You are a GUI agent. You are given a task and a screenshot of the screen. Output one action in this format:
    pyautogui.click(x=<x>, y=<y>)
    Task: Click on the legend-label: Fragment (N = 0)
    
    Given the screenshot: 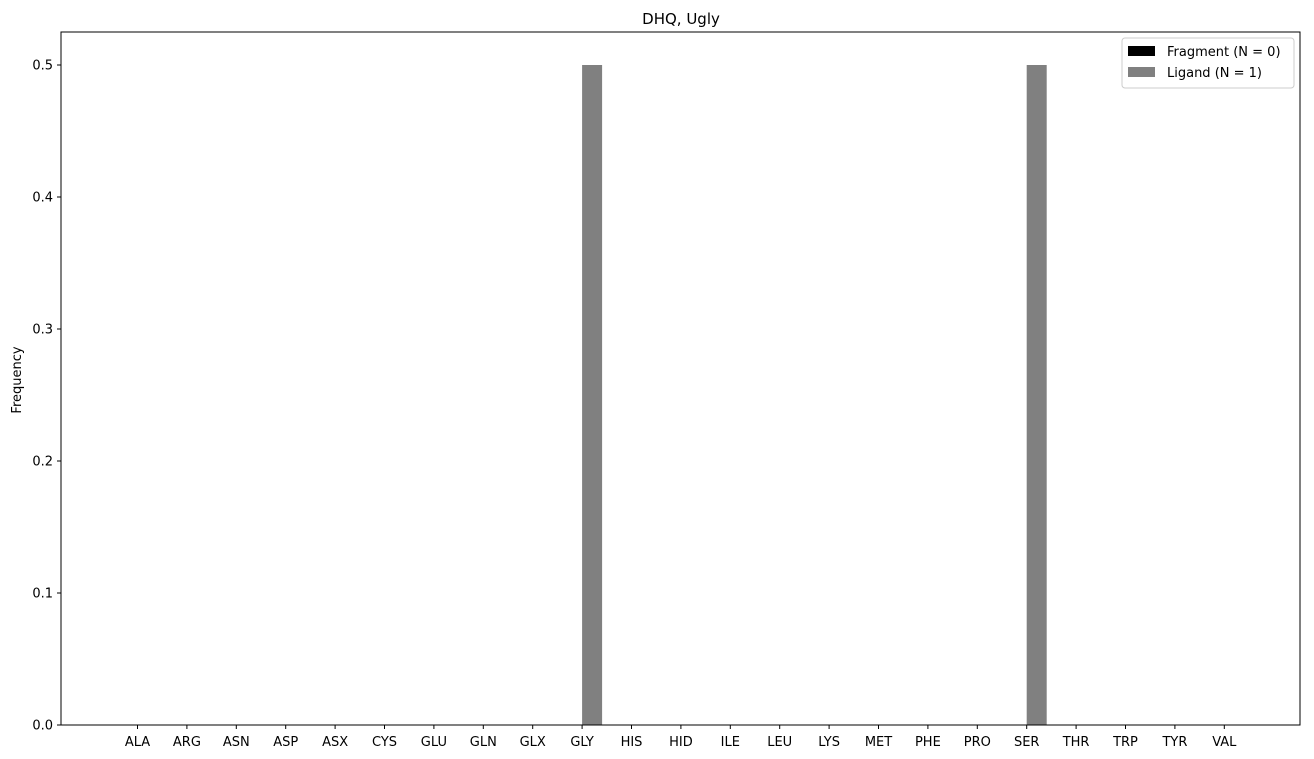 What is the action you would take?
    pyautogui.click(x=1224, y=52)
    